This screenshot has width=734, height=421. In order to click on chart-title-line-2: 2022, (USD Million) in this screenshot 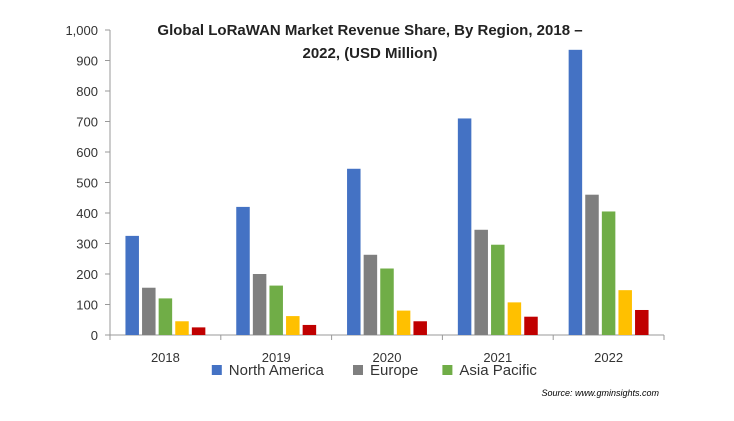, I will do `click(369, 53)`.